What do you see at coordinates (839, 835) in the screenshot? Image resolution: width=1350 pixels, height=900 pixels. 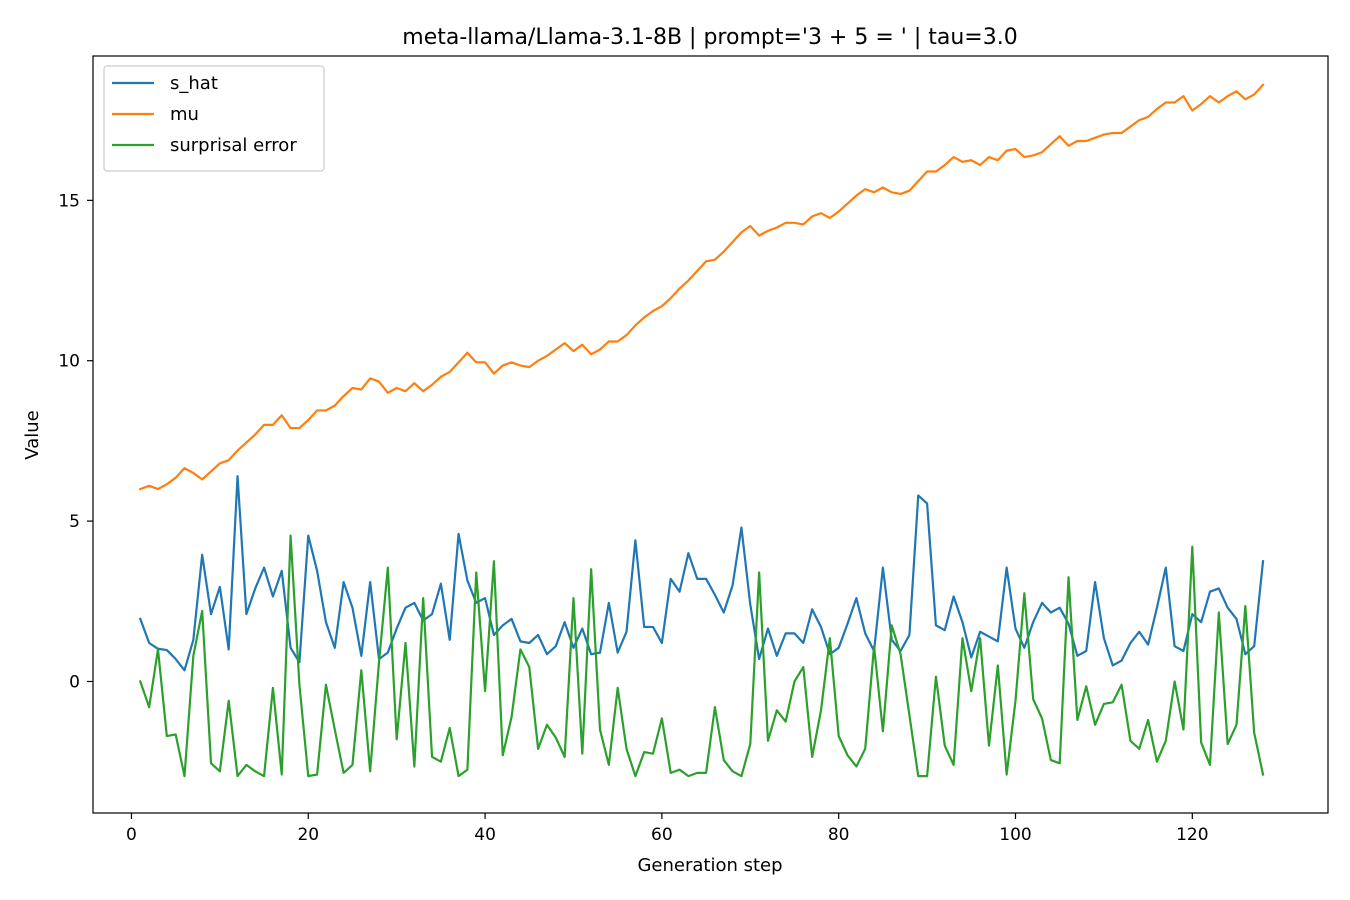 I see `x-tick-label: 80` at bounding box center [839, 835].